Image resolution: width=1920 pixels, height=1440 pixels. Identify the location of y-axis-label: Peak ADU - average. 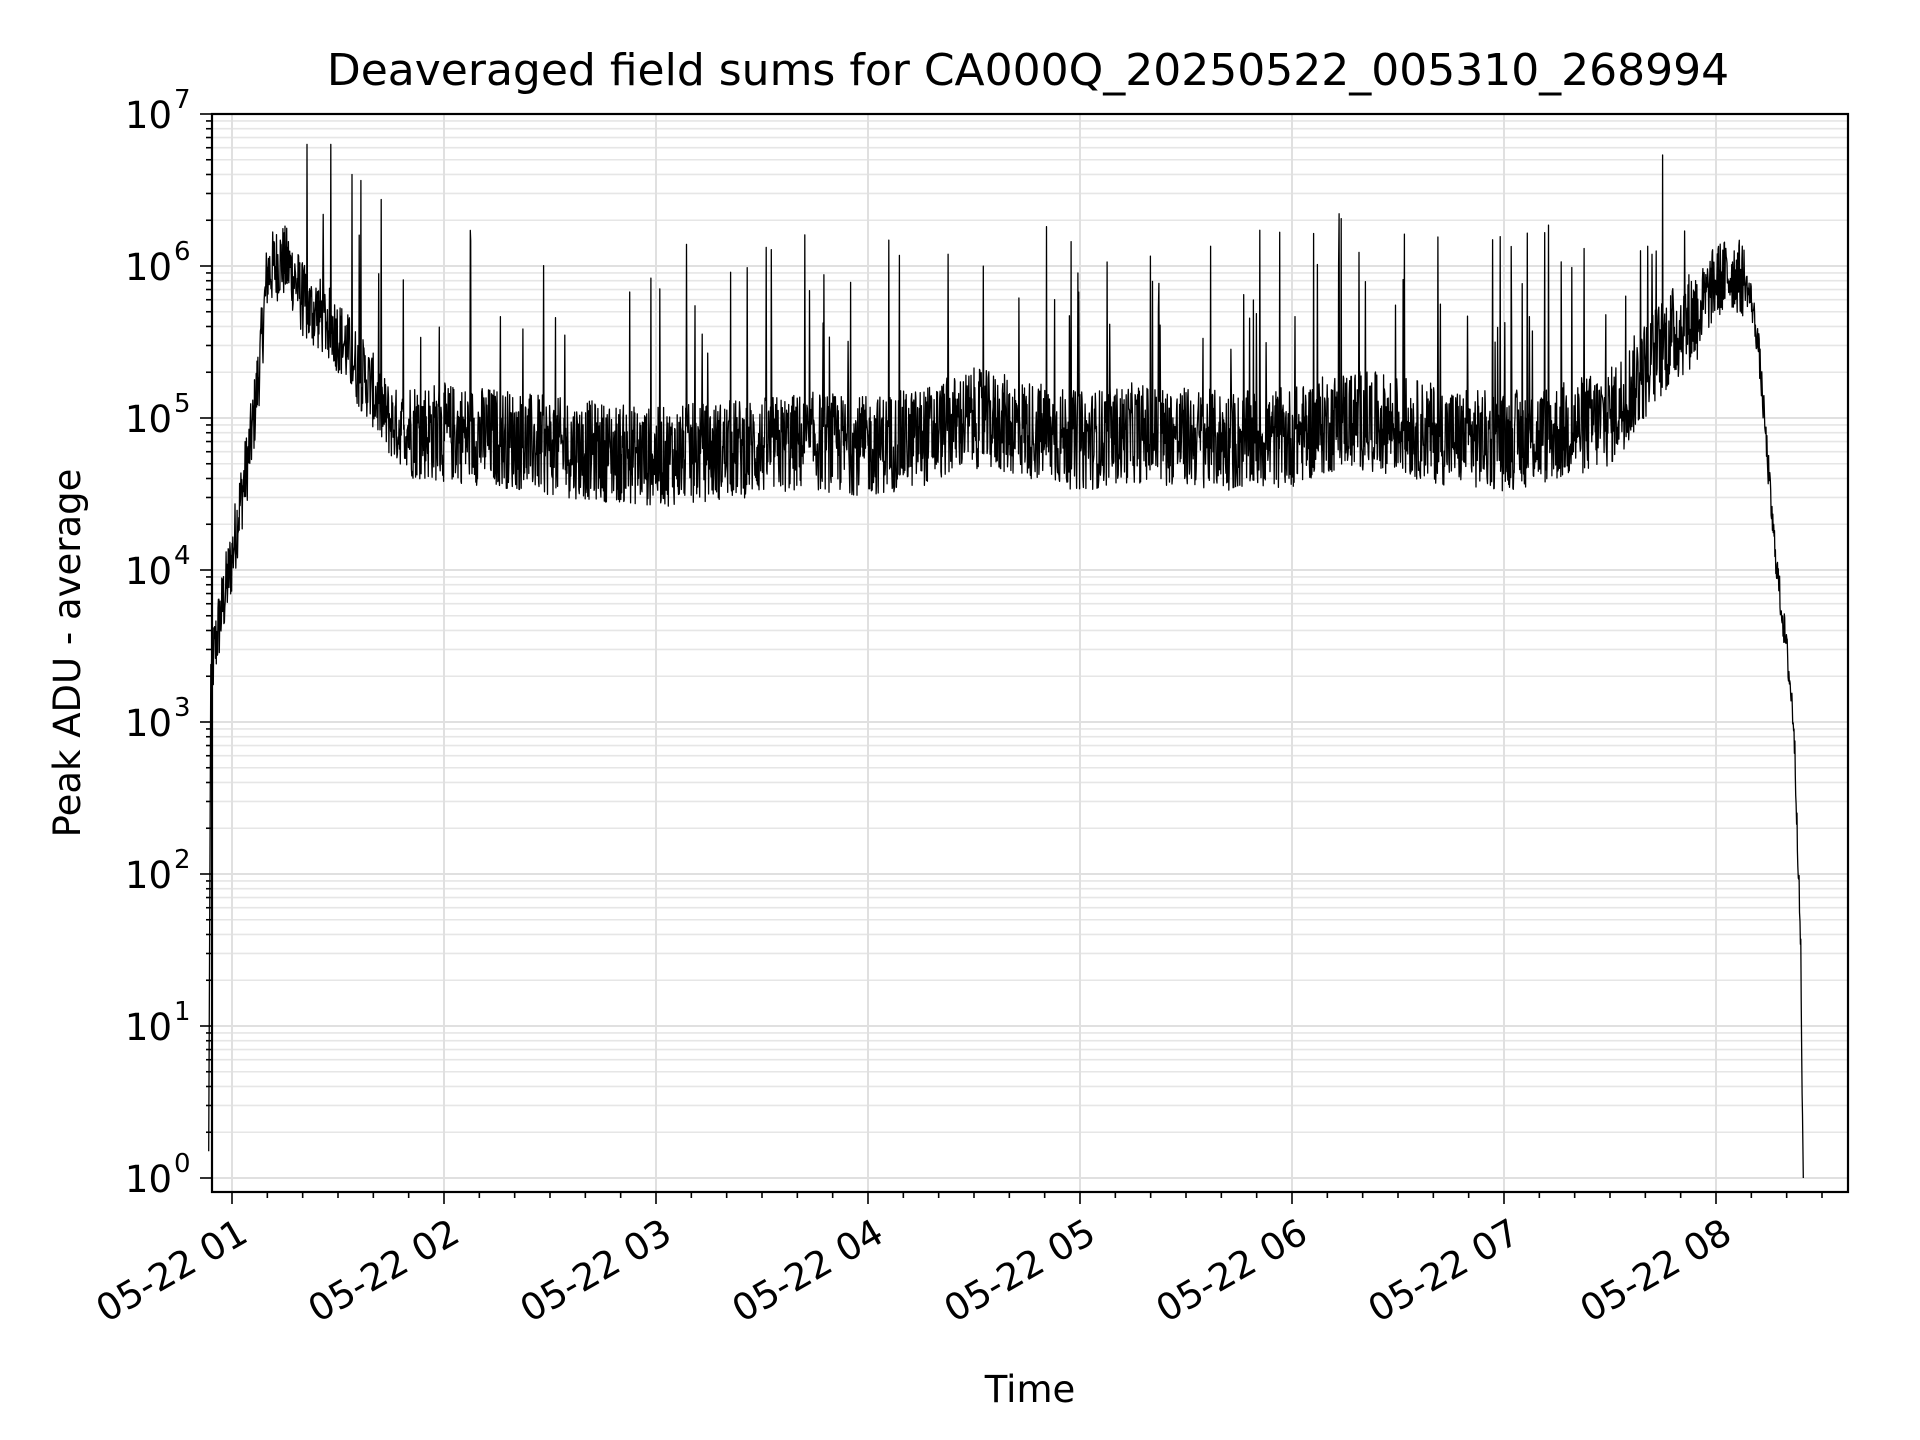
(67, 653).